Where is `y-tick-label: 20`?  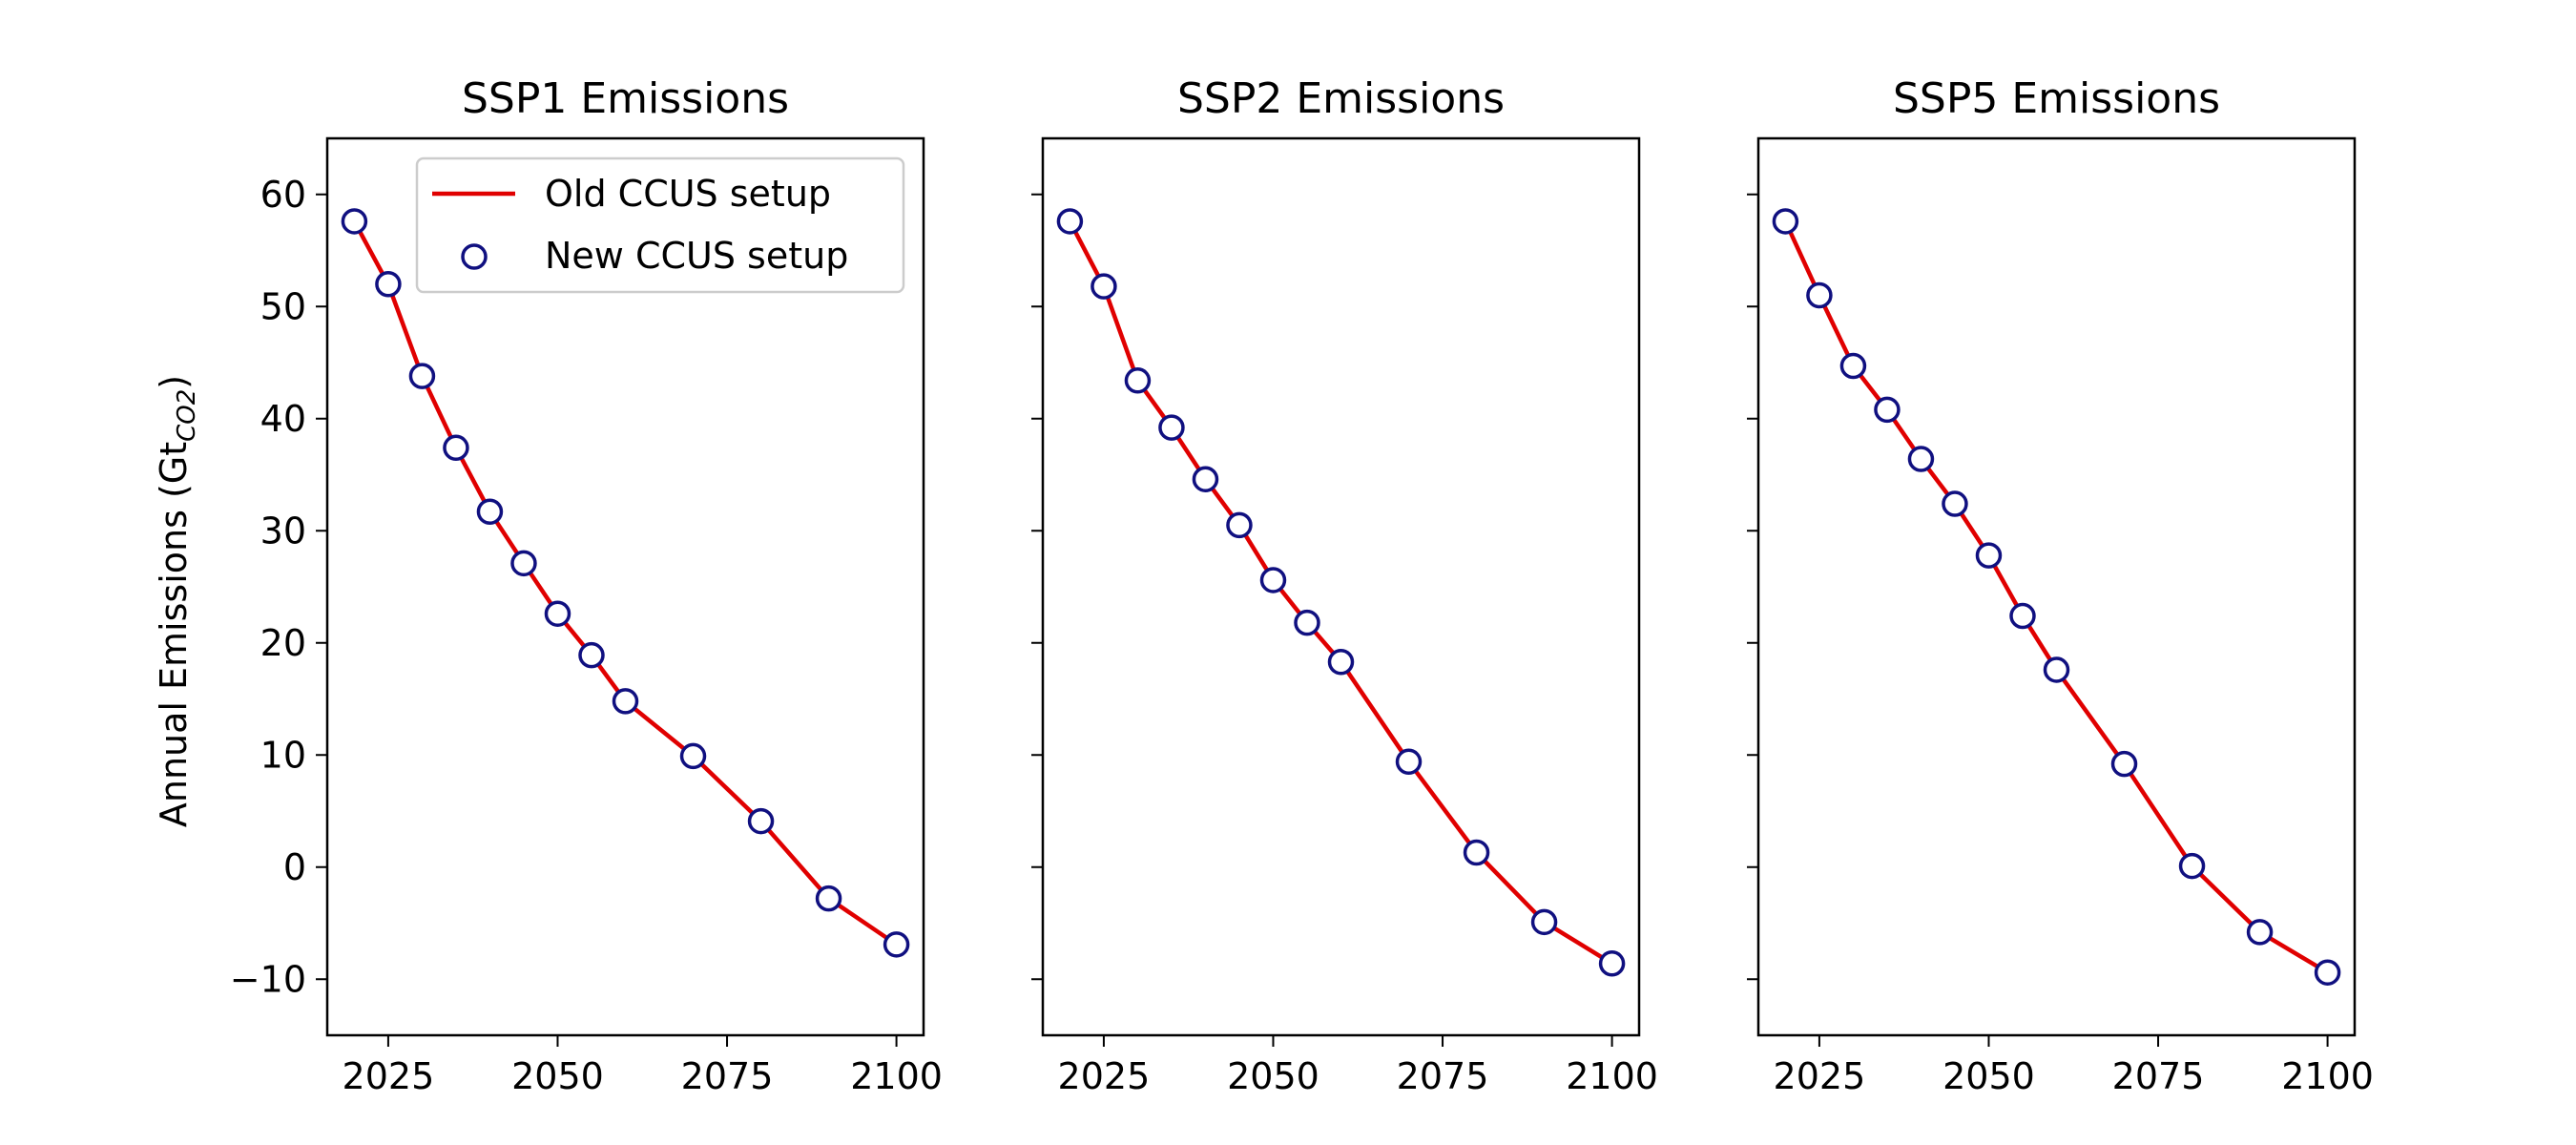 y-tick-label: 20 is located at coordinates (283, 643).